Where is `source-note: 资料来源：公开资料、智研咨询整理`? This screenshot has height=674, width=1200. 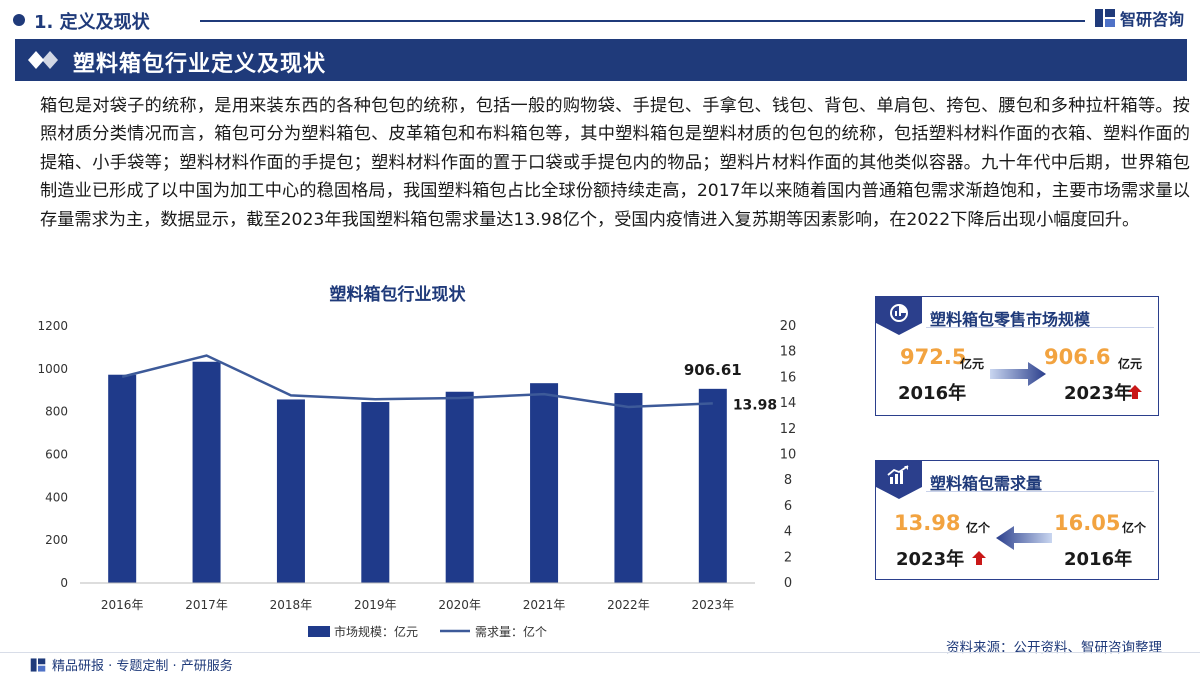
source-note: 资料来源：公开资料、智研咨询整理 is located at coordinates (1054, 648).